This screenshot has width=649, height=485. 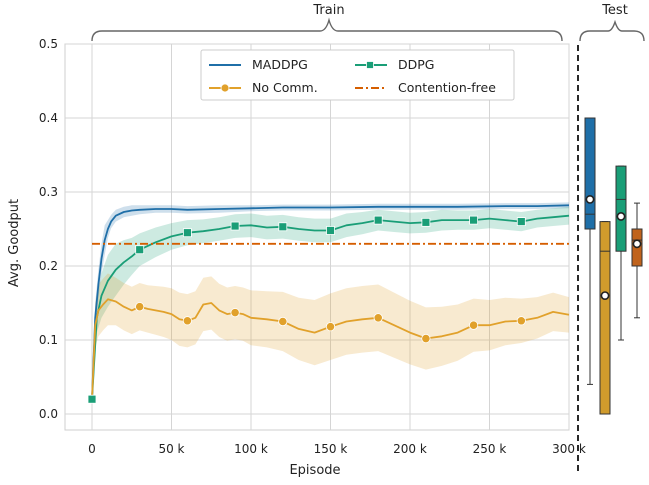 I want to click on legend-label-maddpg: MADDPG, so click(x=280, y=64).